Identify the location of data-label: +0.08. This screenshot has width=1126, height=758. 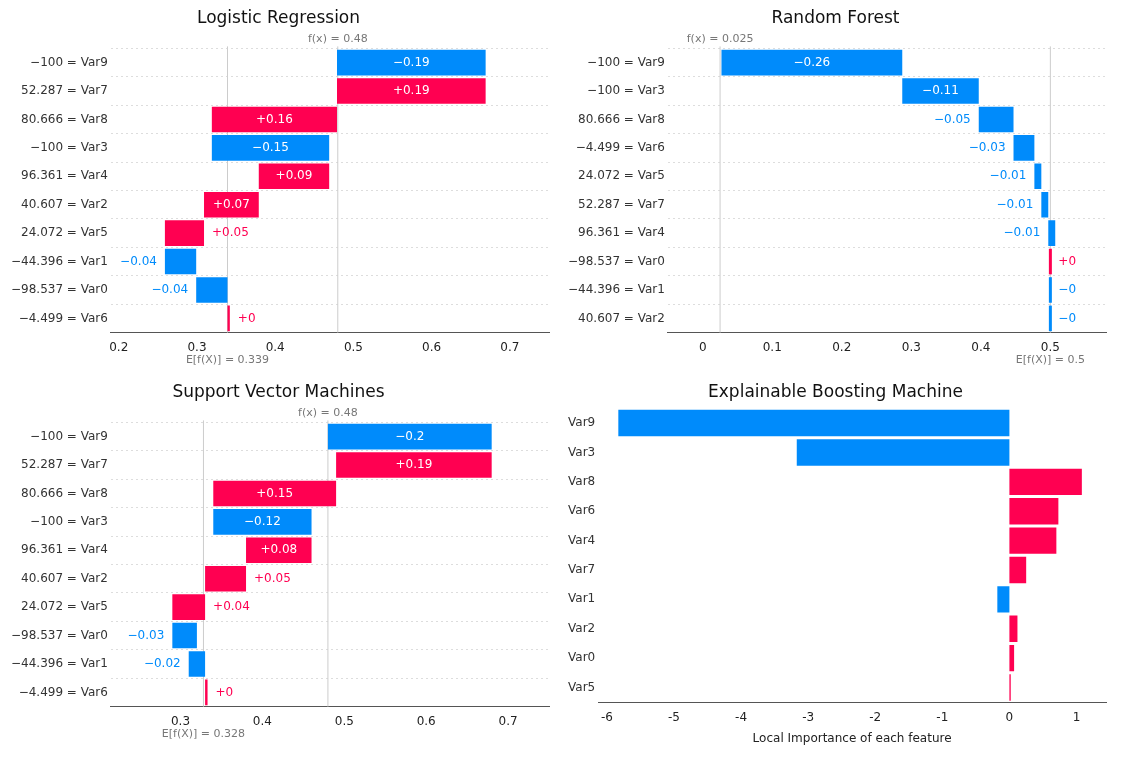
(279, 549).